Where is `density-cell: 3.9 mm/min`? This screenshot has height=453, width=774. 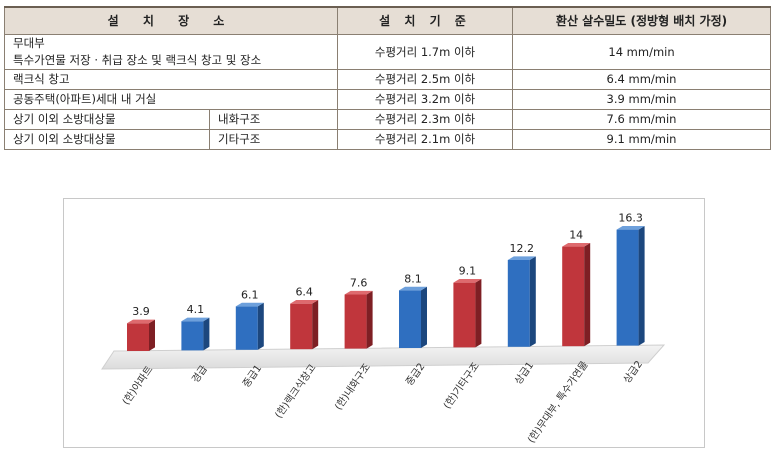
density-cell: 3.9 mm/min is located at coordinates (642, 99).